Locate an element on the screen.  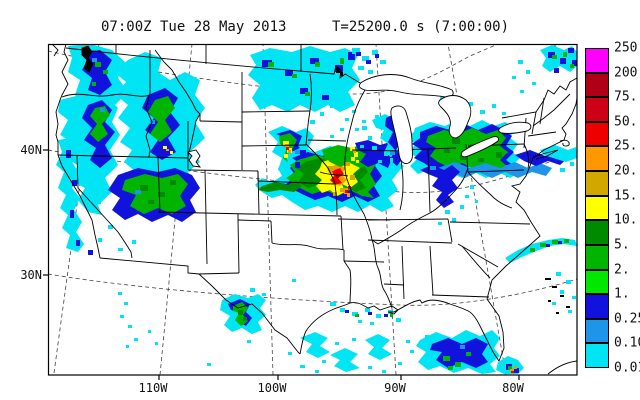
grid-line is located at coordinates (312, 289).